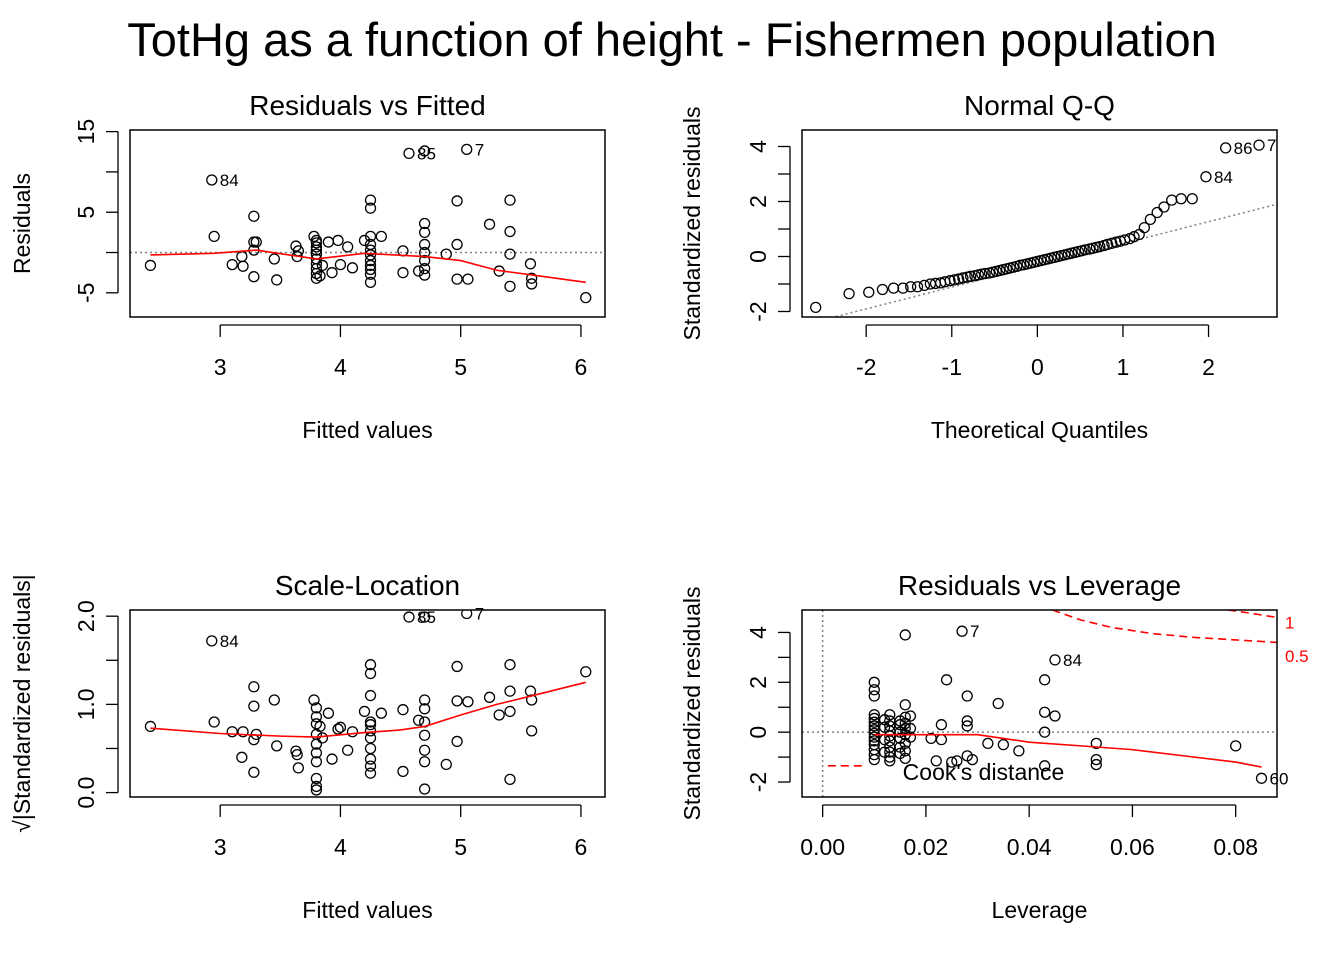 The width and height of the screenshot is (1344, 960). I want to click on x-tick-label: 0.08, so click(1235, 847).